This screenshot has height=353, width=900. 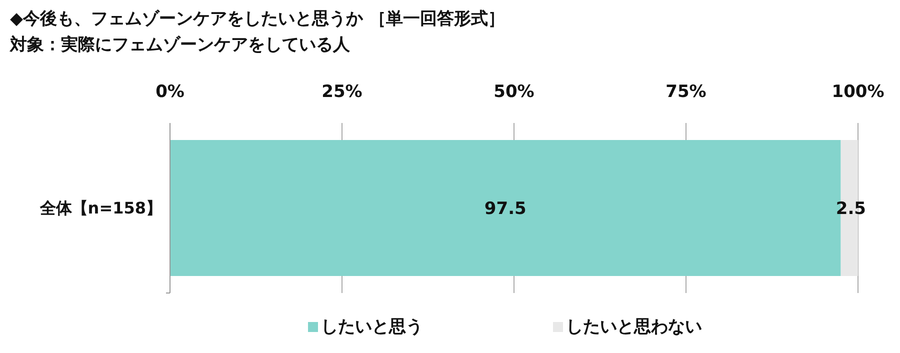 What do you see at coordinates (342, 92) in the screenshot?
I see `x-tick-label: 25%` at bounding box center [342, 92].